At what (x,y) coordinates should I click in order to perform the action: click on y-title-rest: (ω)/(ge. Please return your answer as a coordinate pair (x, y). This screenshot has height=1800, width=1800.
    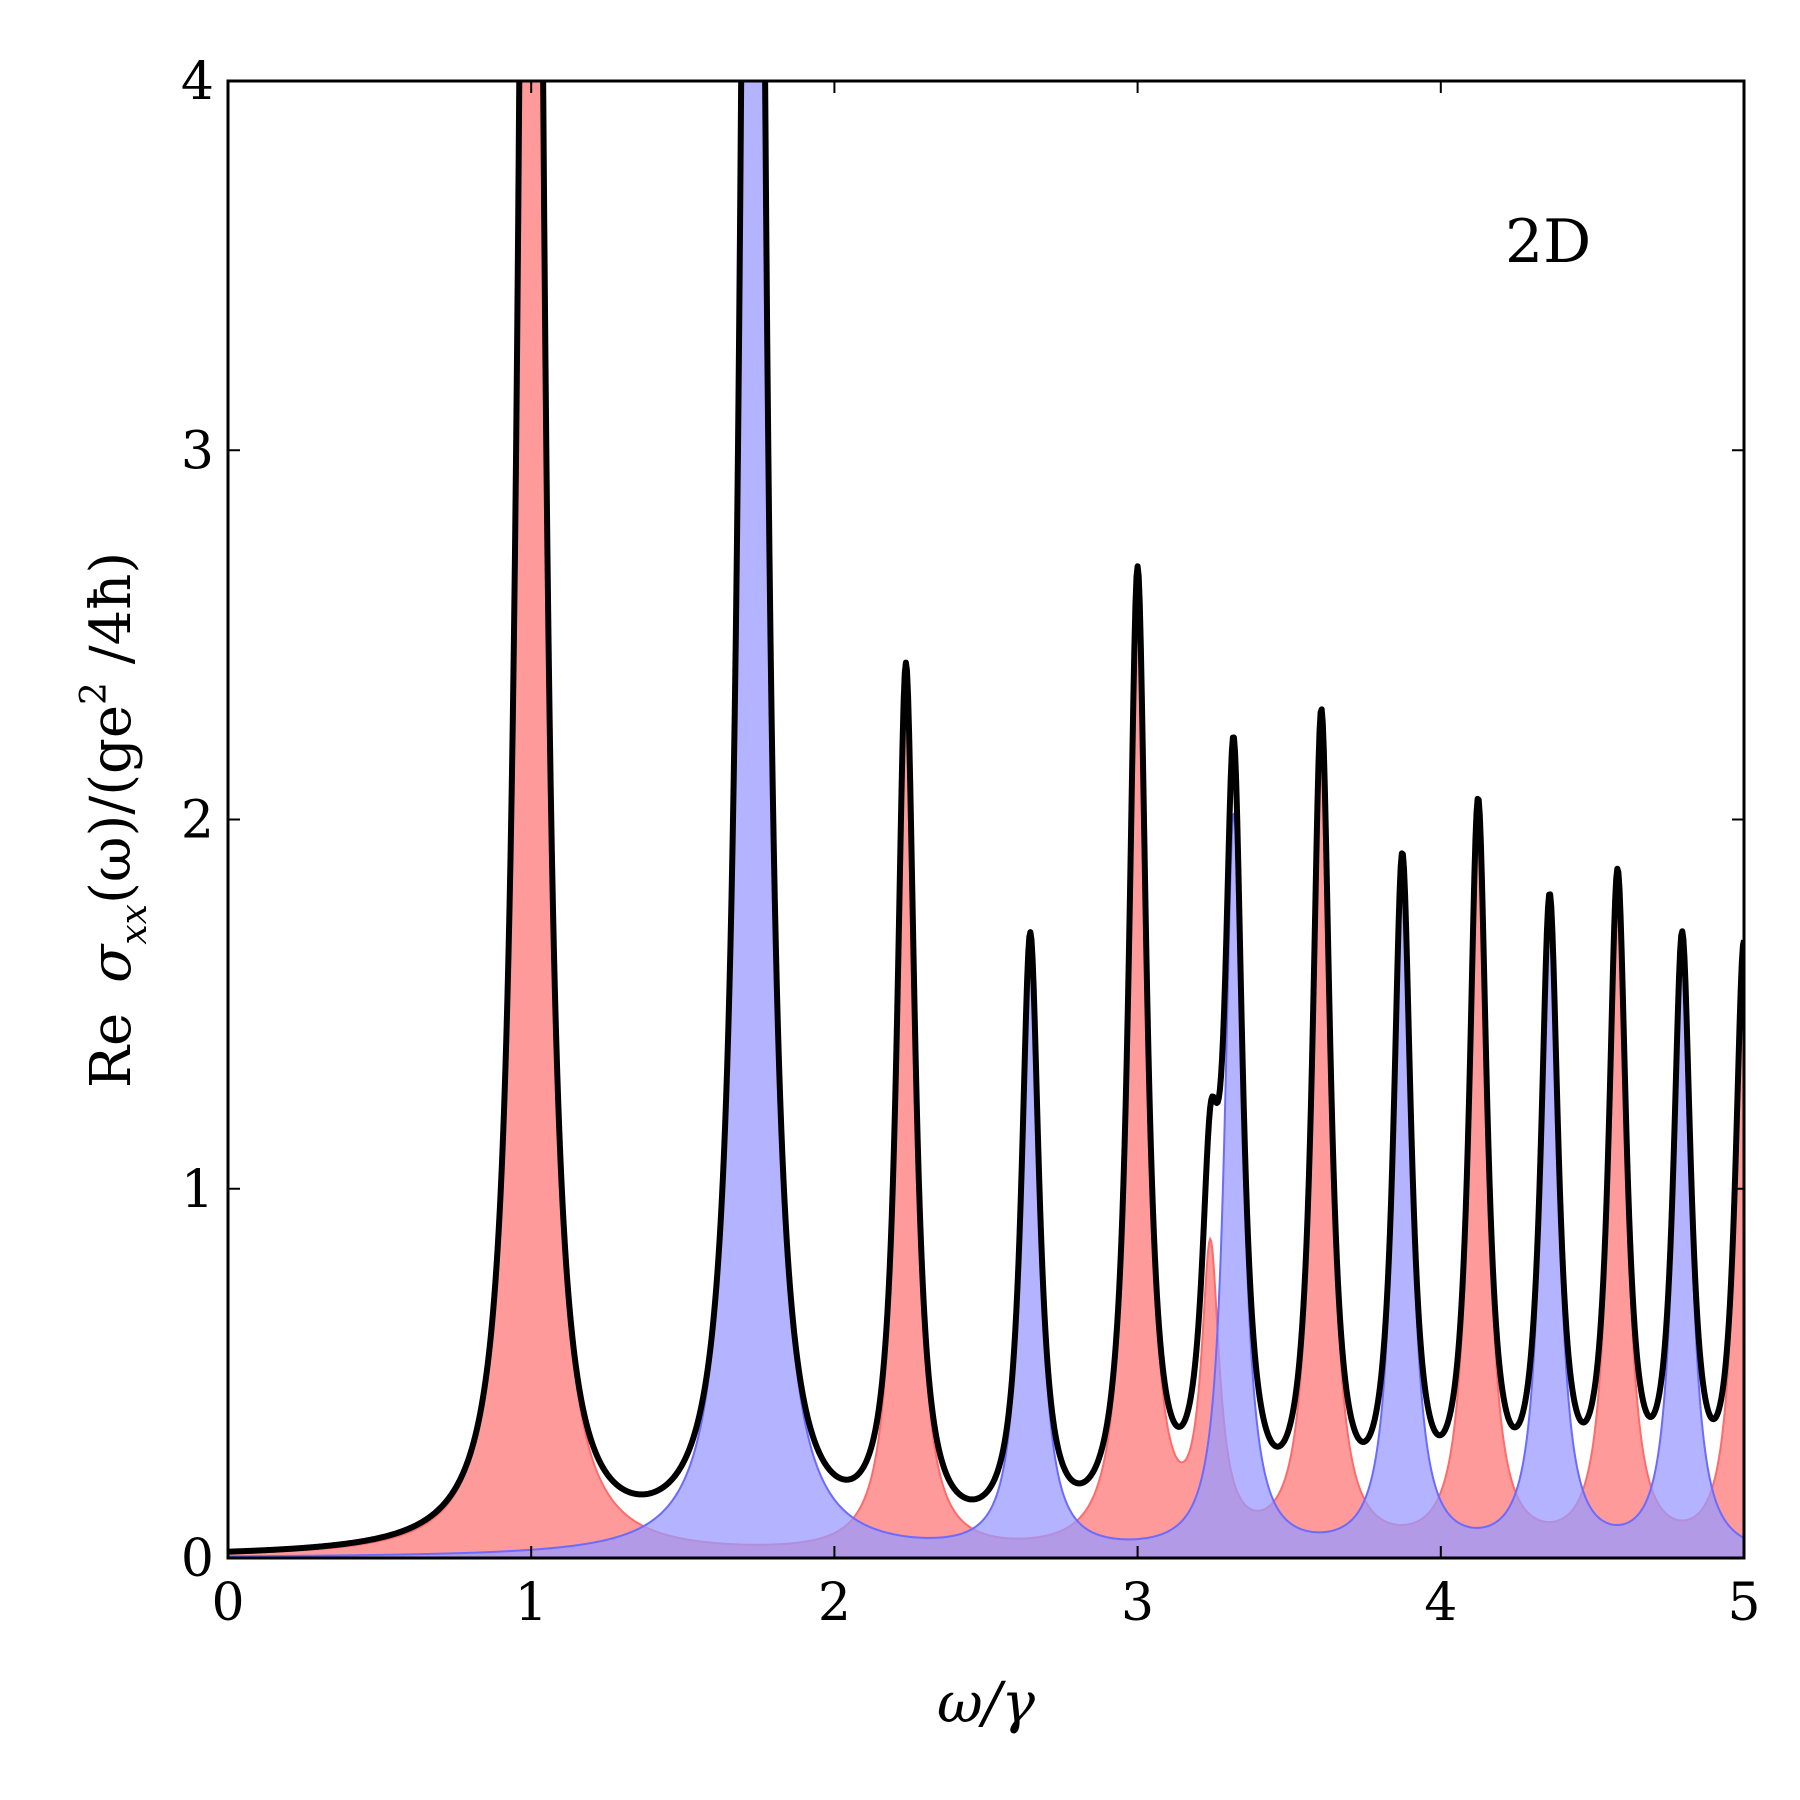
    Looking at the image, I should click on (111, 804).